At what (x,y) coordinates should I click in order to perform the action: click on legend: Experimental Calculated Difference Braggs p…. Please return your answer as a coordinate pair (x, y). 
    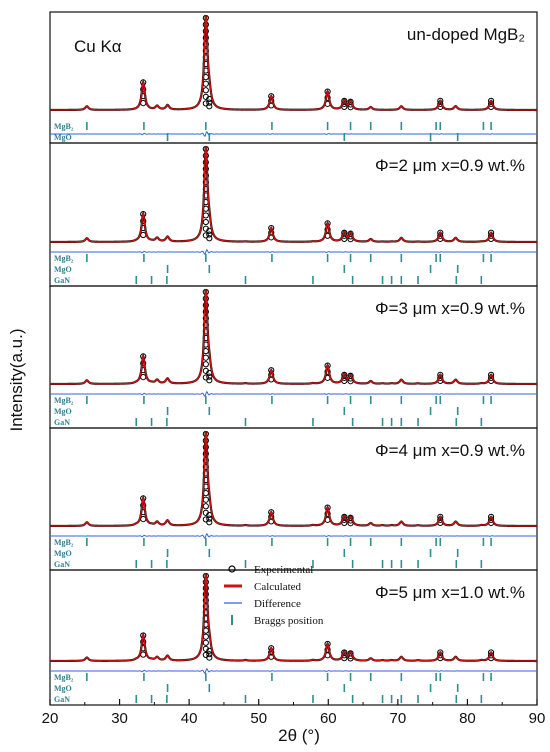
    Looking at the image, I should click on (274, 595).